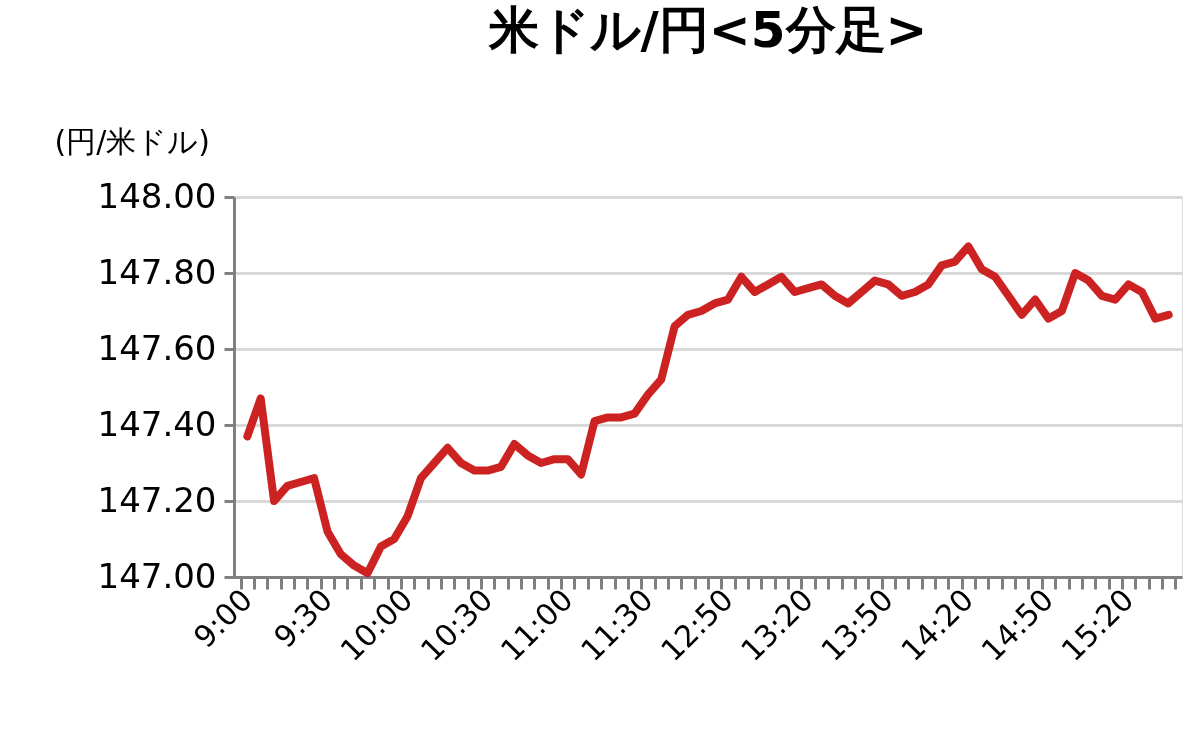 This screenshot has height=751, width=1195. What do you see at coordinates (157, 423) in the screenshot?
I see `y-tick-label: 147.40` at bounding box center [157, 423].